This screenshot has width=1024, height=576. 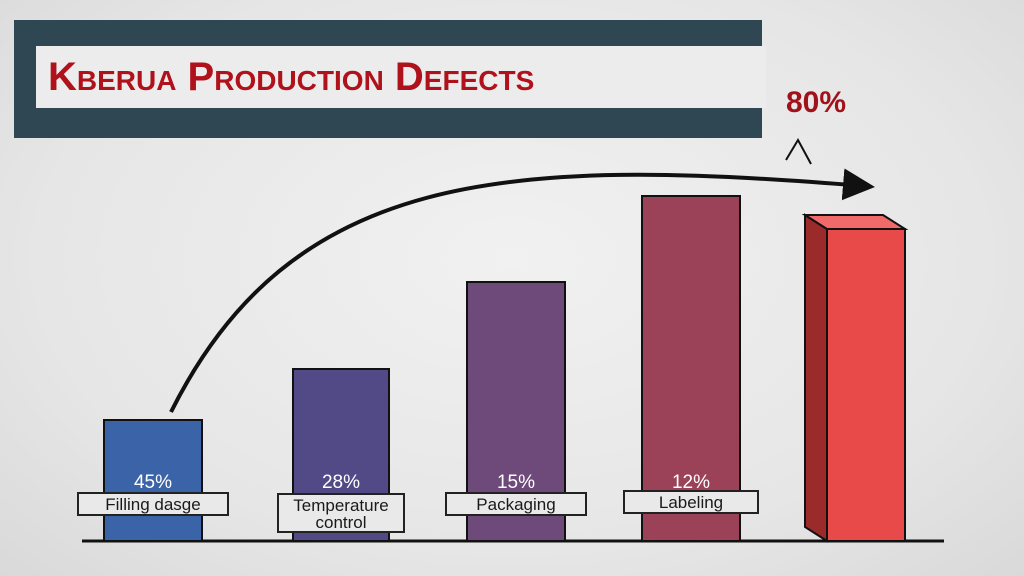 I want to click on category-label-box: Filling dasge, so click(x=153, y=504).